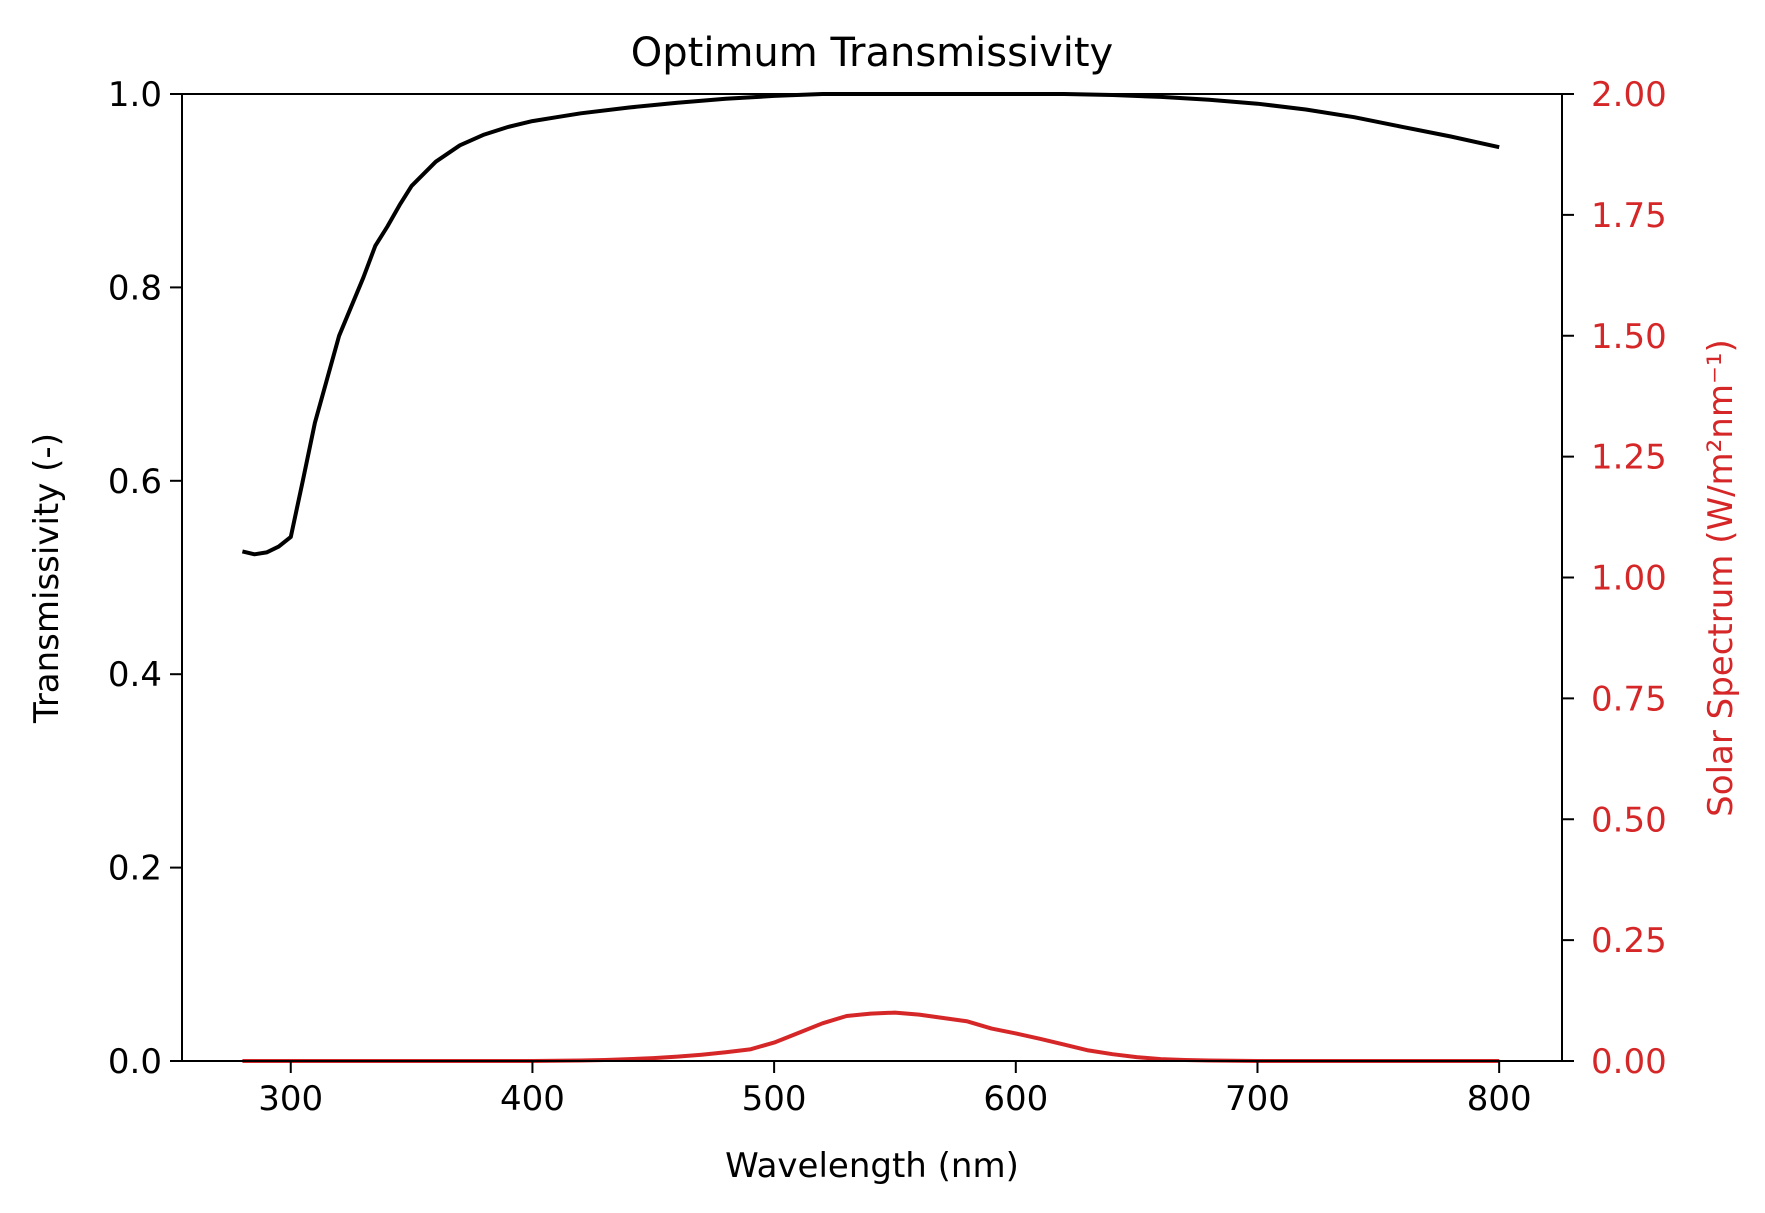  What do you see at coordinates (1629, 216) in the screenshot?
I see `y2-tick-label: 1.75` at bounding box center [1629, 216].